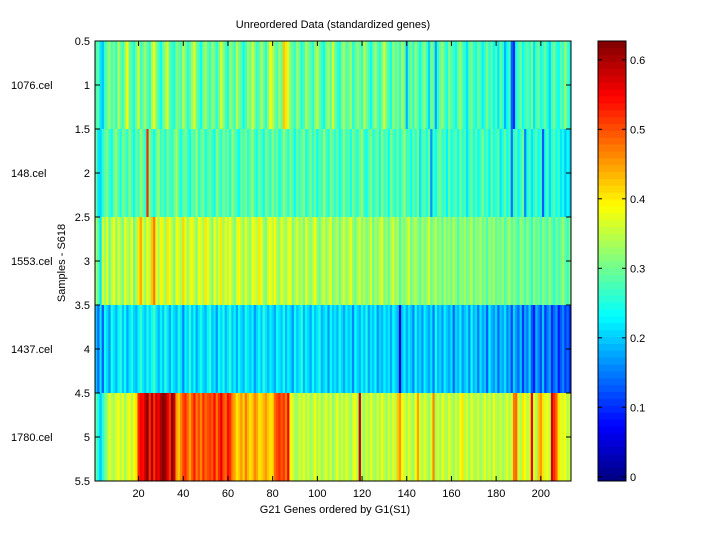 The height and width of the screenshot is (540, 720). What do you see at coordinates (138, 494) in the screenshot?
I see `x-tick-label: 20` at bounding box center [138, 494].